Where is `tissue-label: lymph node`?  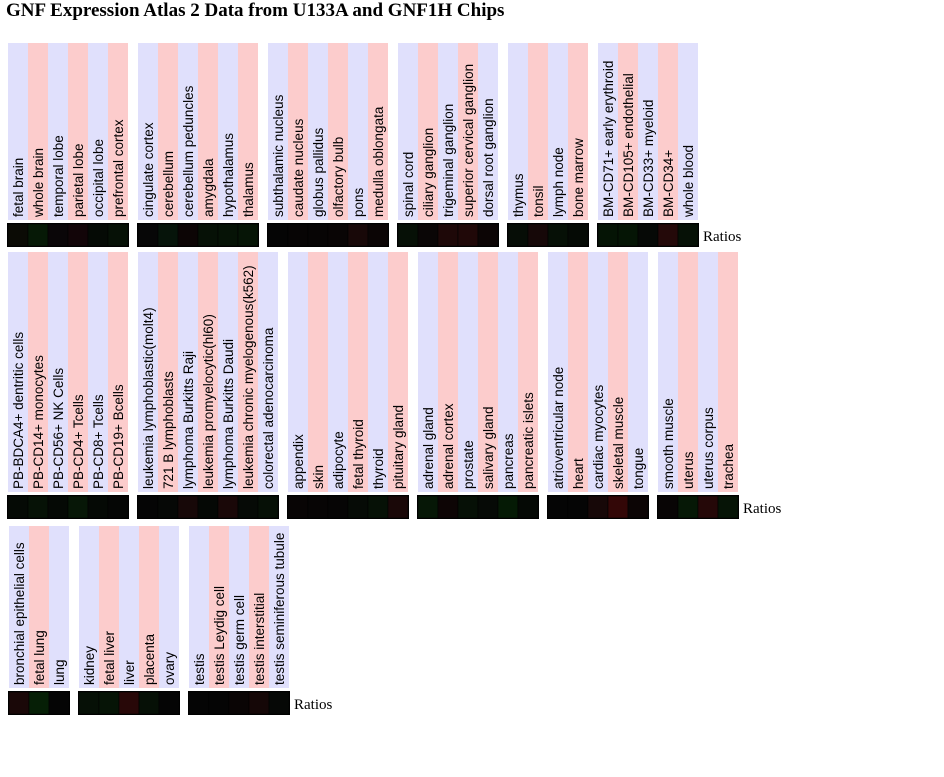
tissue-label: lymph node is located at coordinates (558, 182).